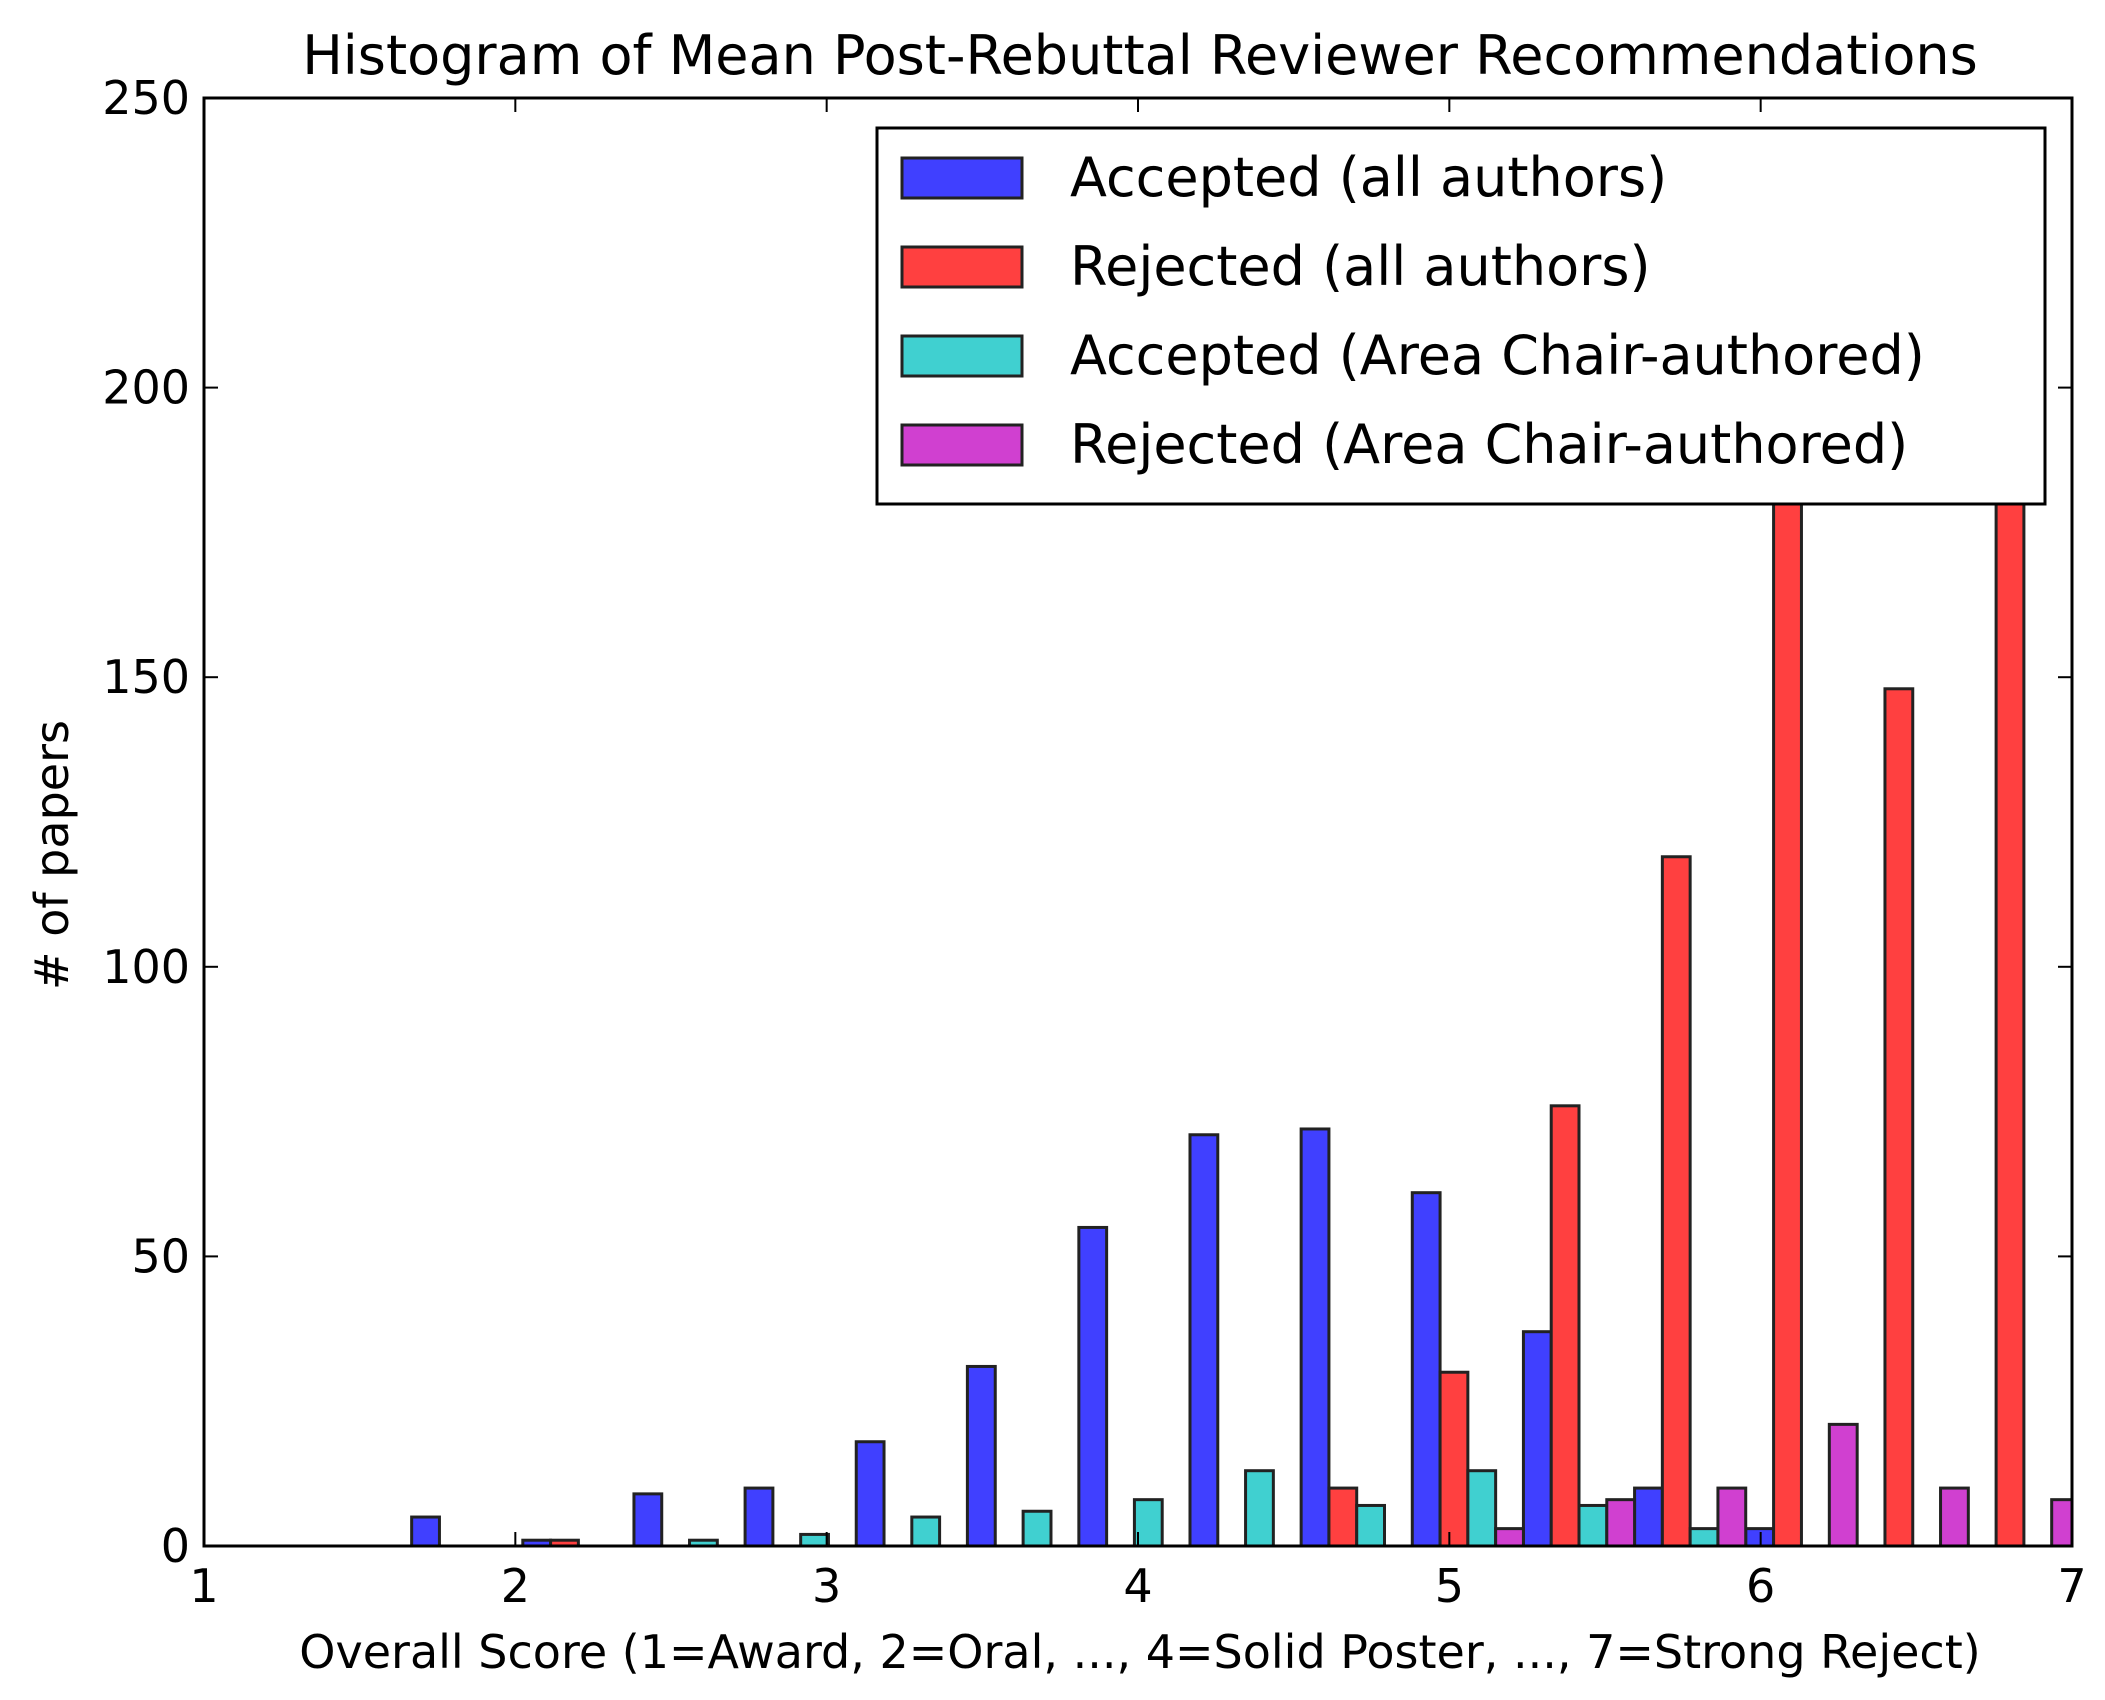 This screenshot has height=1700, width=2105. What do you see at coordinates (146, 98) in the screenshot?
I see `y-tick-label: 250` at bounding box center [146, 98].